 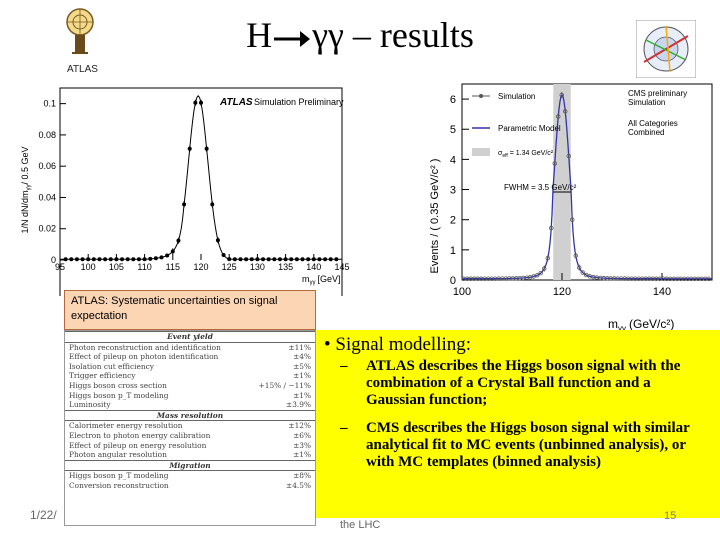 What do you see at coordinates (453, 100) in the screenshot?
I see `cms-ytick-label: 6` at bounding box center [453, 100].